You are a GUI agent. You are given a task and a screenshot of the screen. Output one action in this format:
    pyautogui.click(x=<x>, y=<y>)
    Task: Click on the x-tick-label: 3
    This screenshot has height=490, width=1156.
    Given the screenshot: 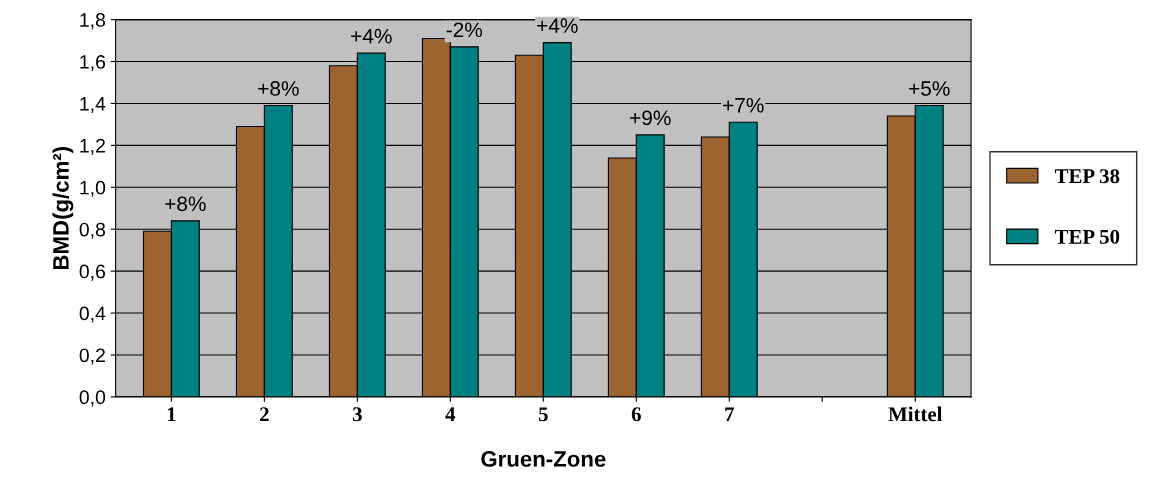 What is the action you would take?
    pyautogui.click(x=357, y=414)
    